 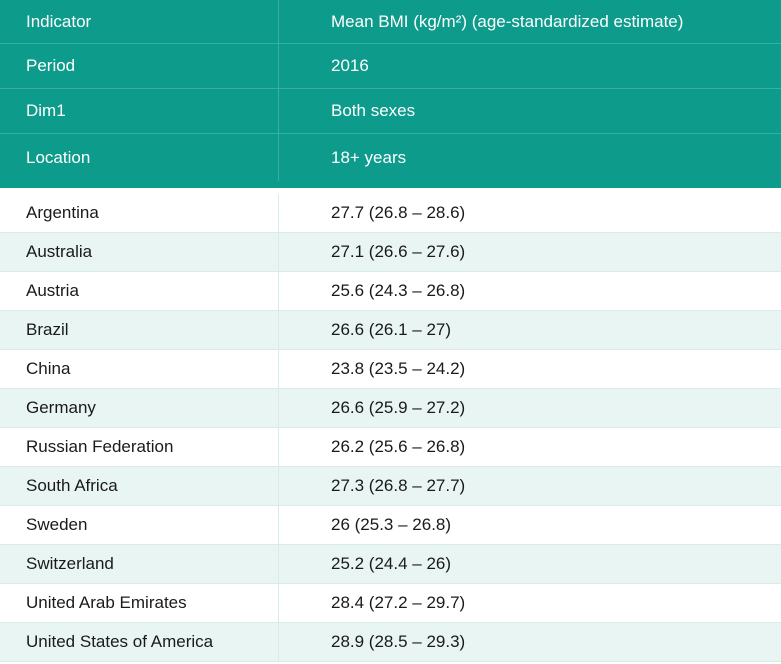 I want to click on country-cell: Russian Federation, so click(x=139, y=447).